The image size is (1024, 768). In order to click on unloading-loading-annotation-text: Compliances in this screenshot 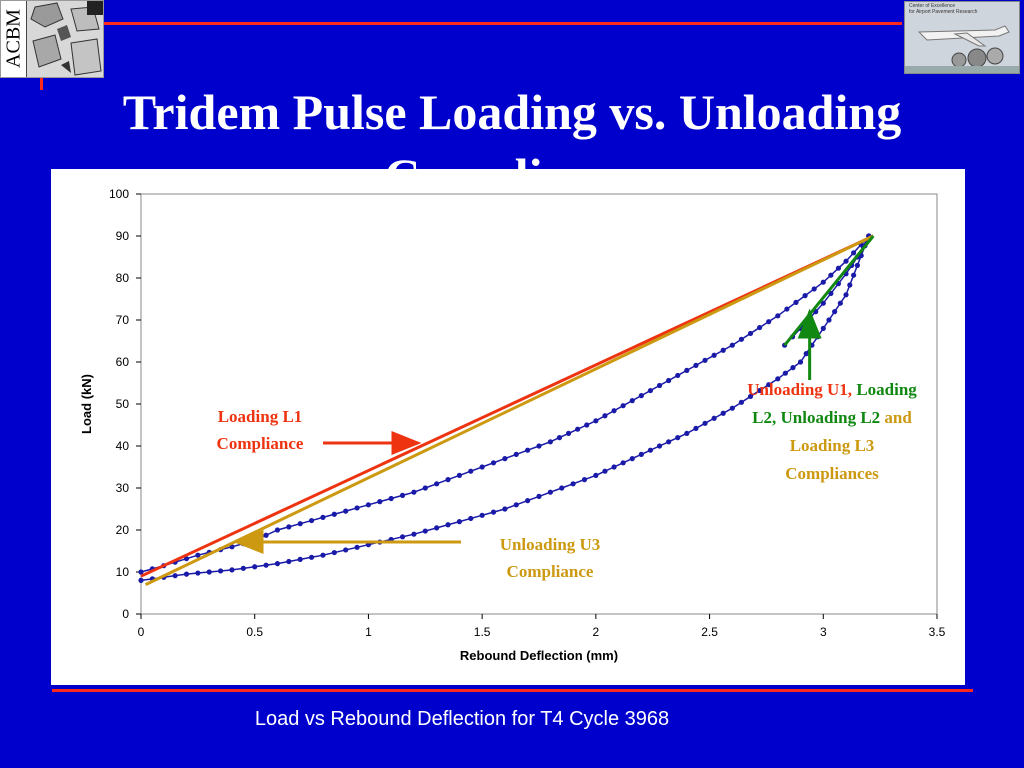, I will do `click(832, 473)`.